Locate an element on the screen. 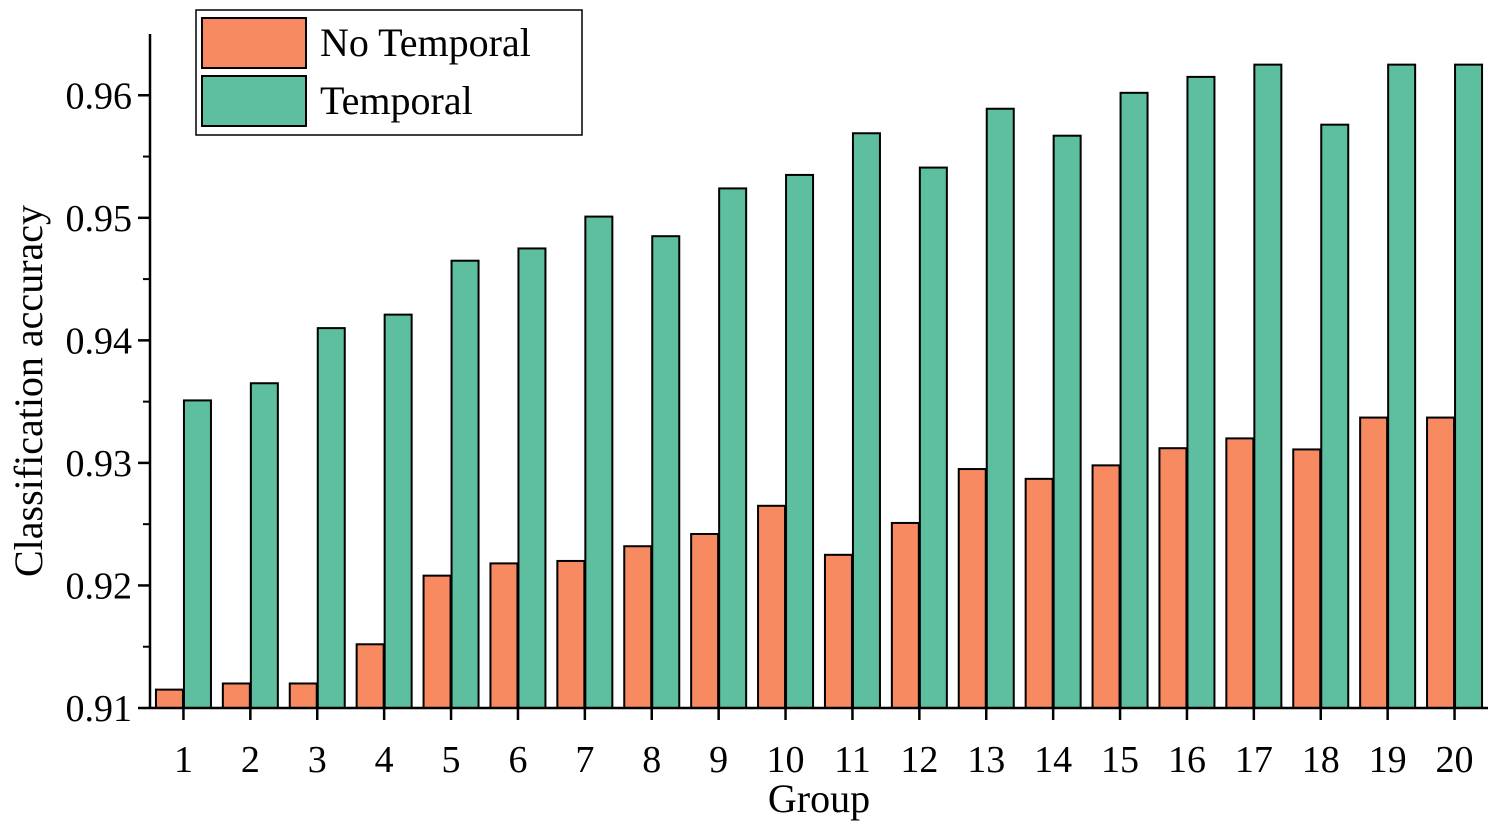 This screenshot has height=830, width=1499. legend-swatch-temporal is located at coordinates (254, 101).